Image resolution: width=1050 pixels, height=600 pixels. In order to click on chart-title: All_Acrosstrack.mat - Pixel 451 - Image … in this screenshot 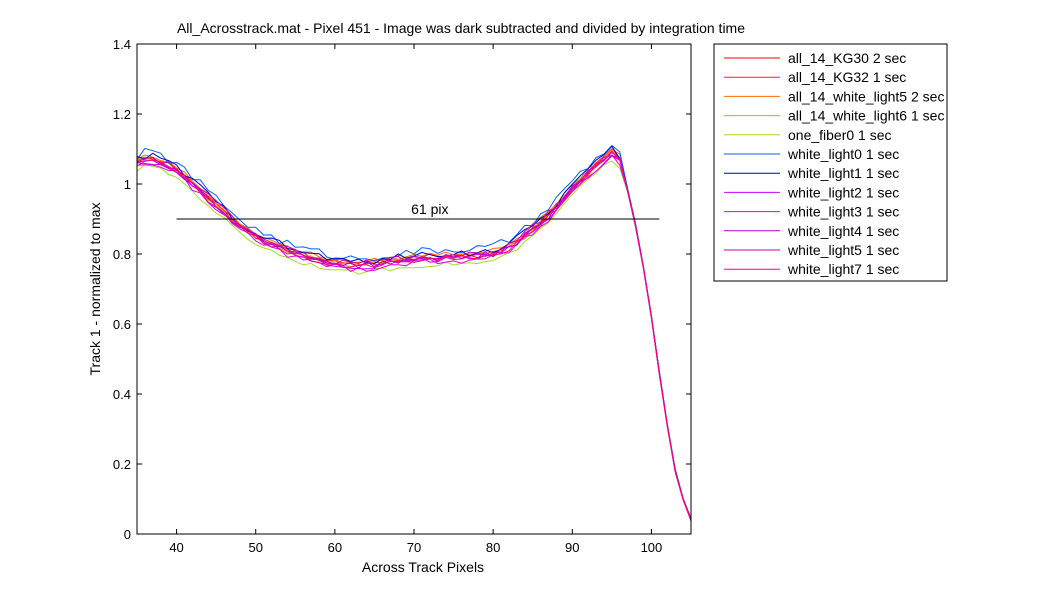, I will do `click(461, 28)`.